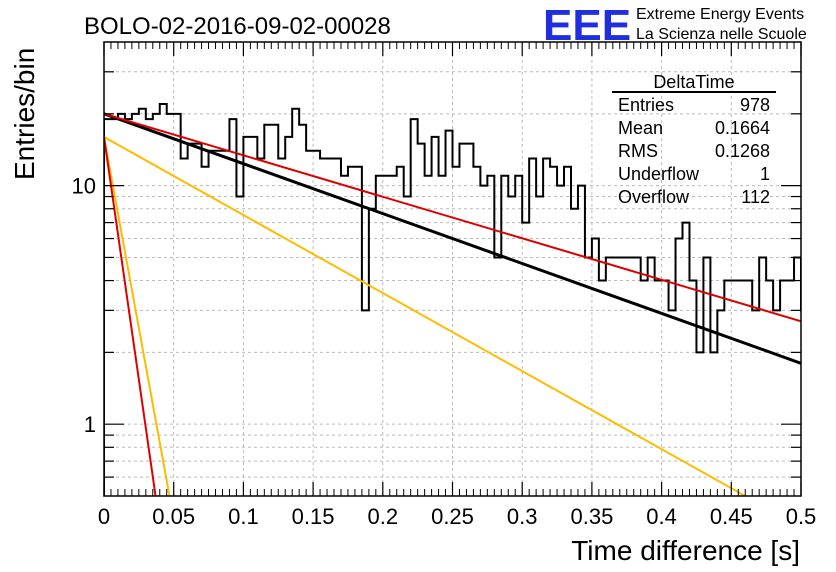 The width and height of the screenshot is (836, 572). Describe the element at coordinates (640, 128) in the screenshot. I see `stats-label: Mean` at that location.